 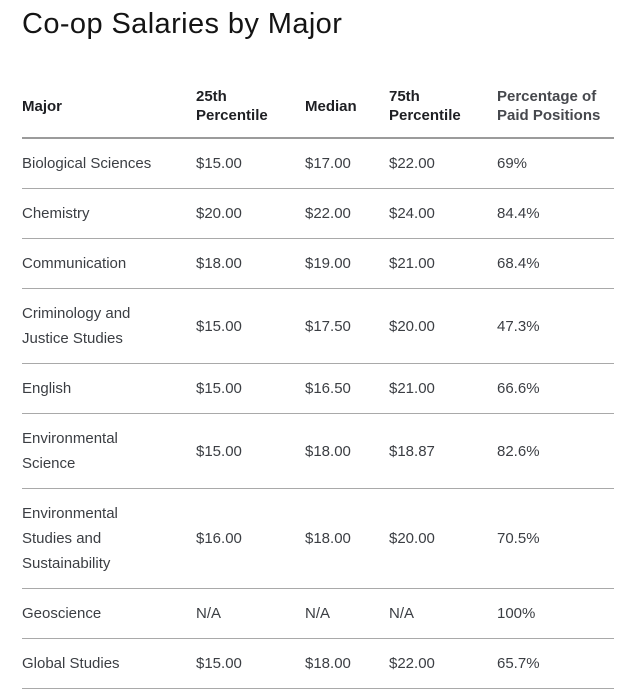 I want to click on paid-pct-cell: 70.5%, so click(x=555, y=538).